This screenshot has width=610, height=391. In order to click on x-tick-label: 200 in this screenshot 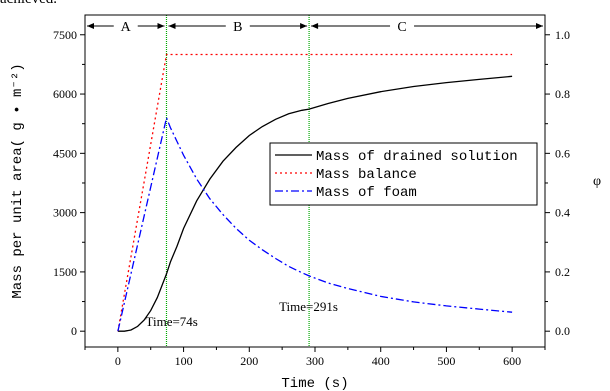, I will do `click(249, 361)`.